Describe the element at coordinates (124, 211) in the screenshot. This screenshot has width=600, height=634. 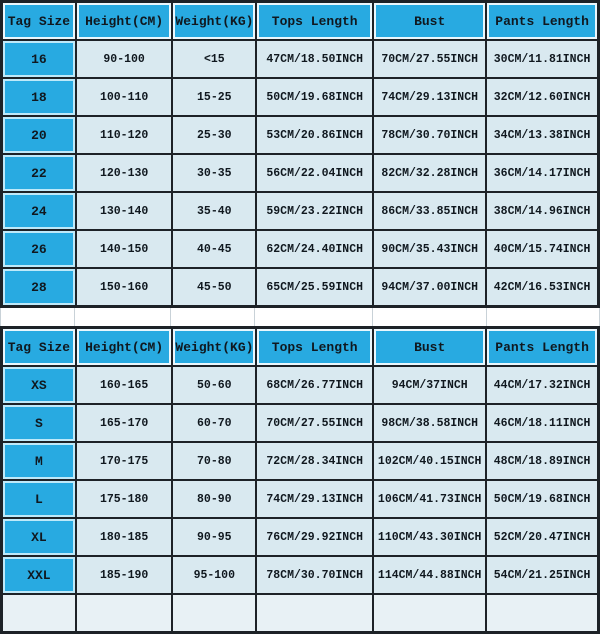
I see `value-cell: 130-140` at that location.